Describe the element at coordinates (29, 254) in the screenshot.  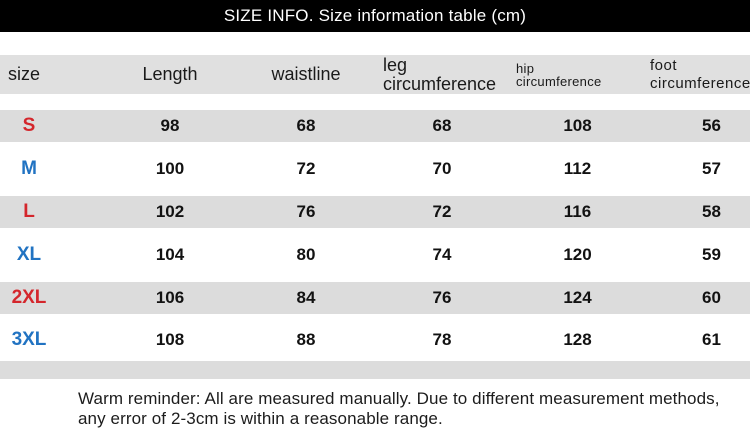
I see `size-label: XL` at that location.